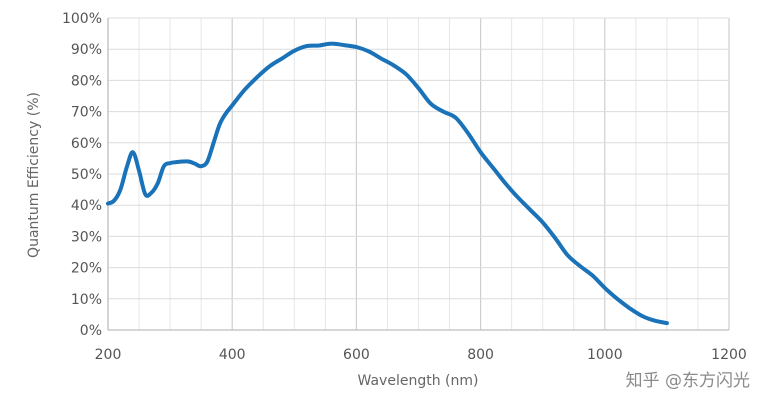 The image size is (768, 411). I want to click on y-tick-label: 80%, so click(86, 81).